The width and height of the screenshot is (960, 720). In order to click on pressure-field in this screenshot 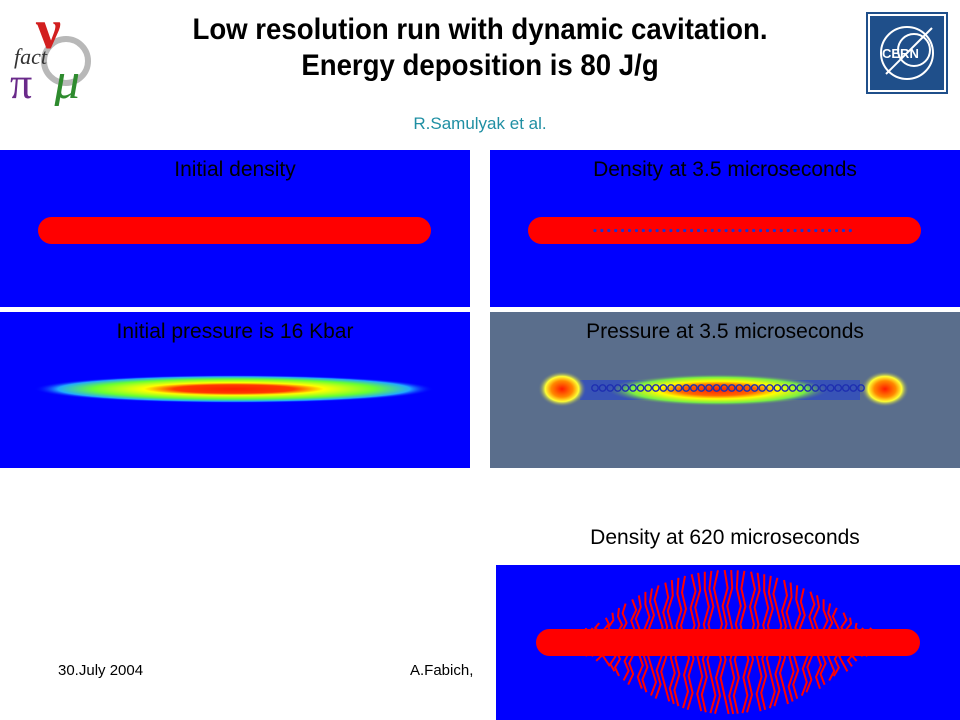, I will do `click(234, 389)`.